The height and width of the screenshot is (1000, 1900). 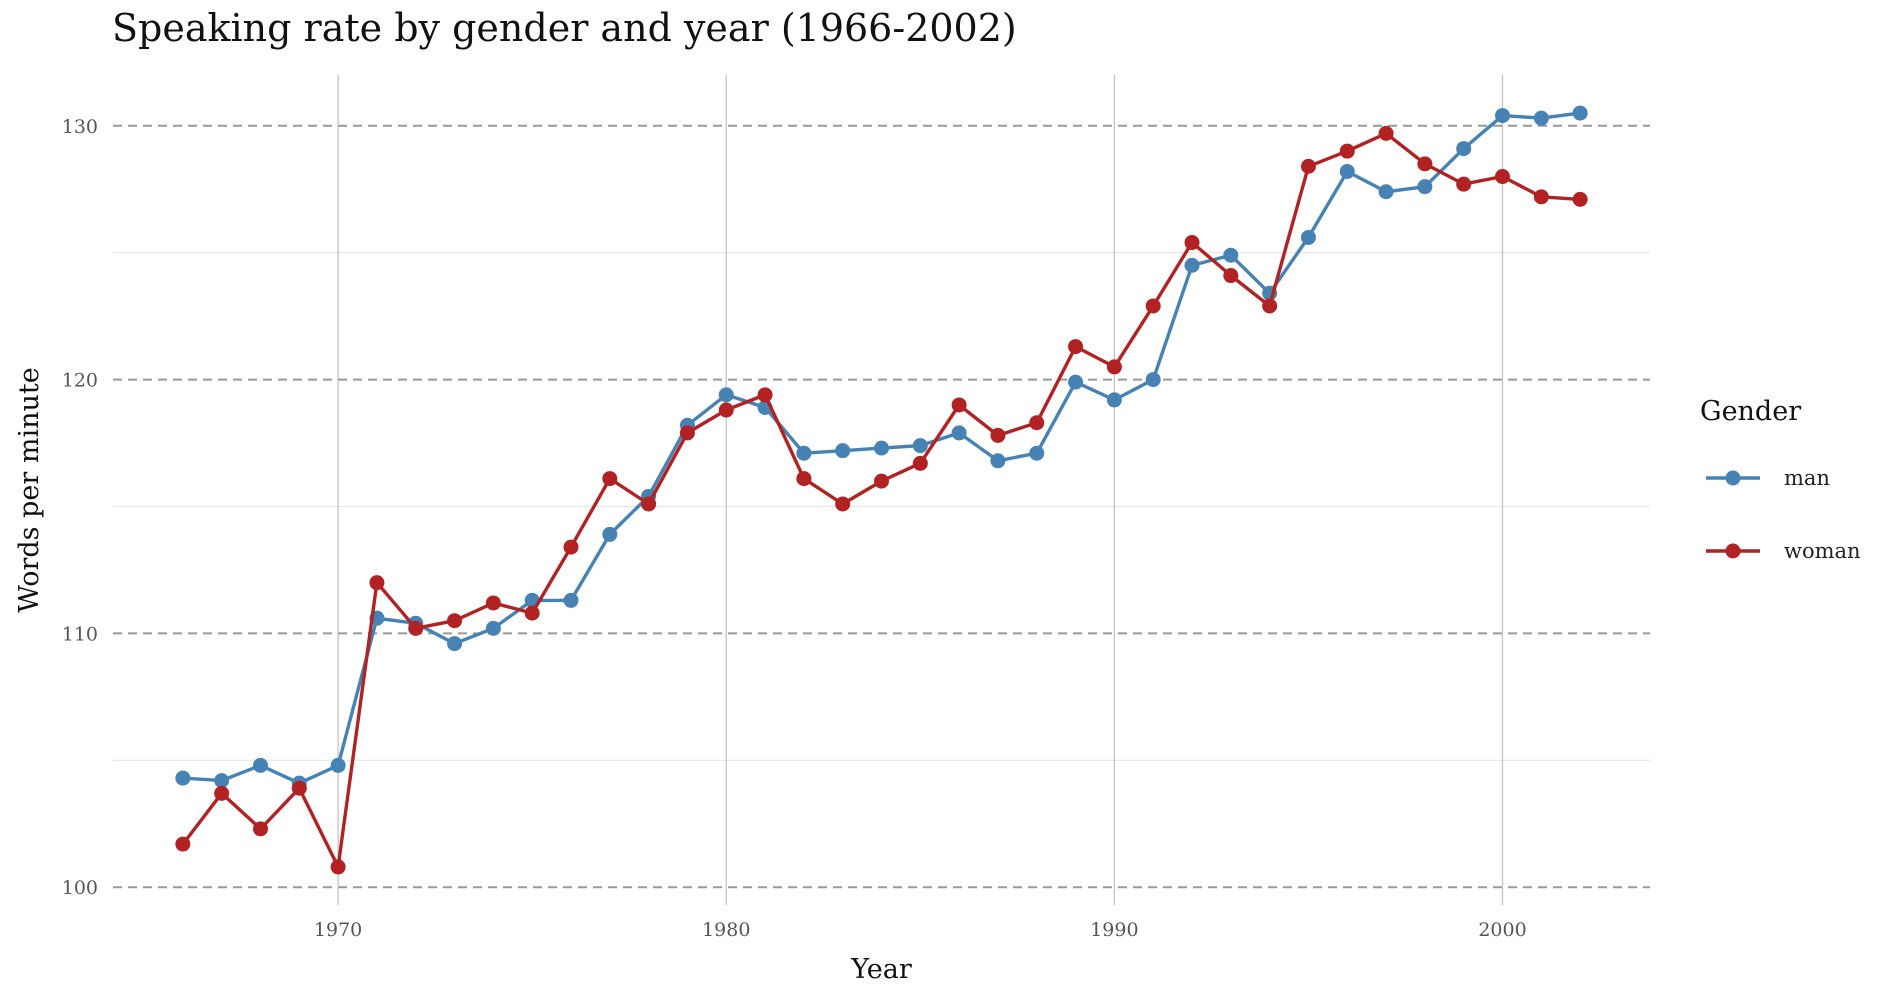 What do you see at coordinates (1750, 411) in the screenshot?
I see `legend-title: Gender` at bounding box center [1750, 411].